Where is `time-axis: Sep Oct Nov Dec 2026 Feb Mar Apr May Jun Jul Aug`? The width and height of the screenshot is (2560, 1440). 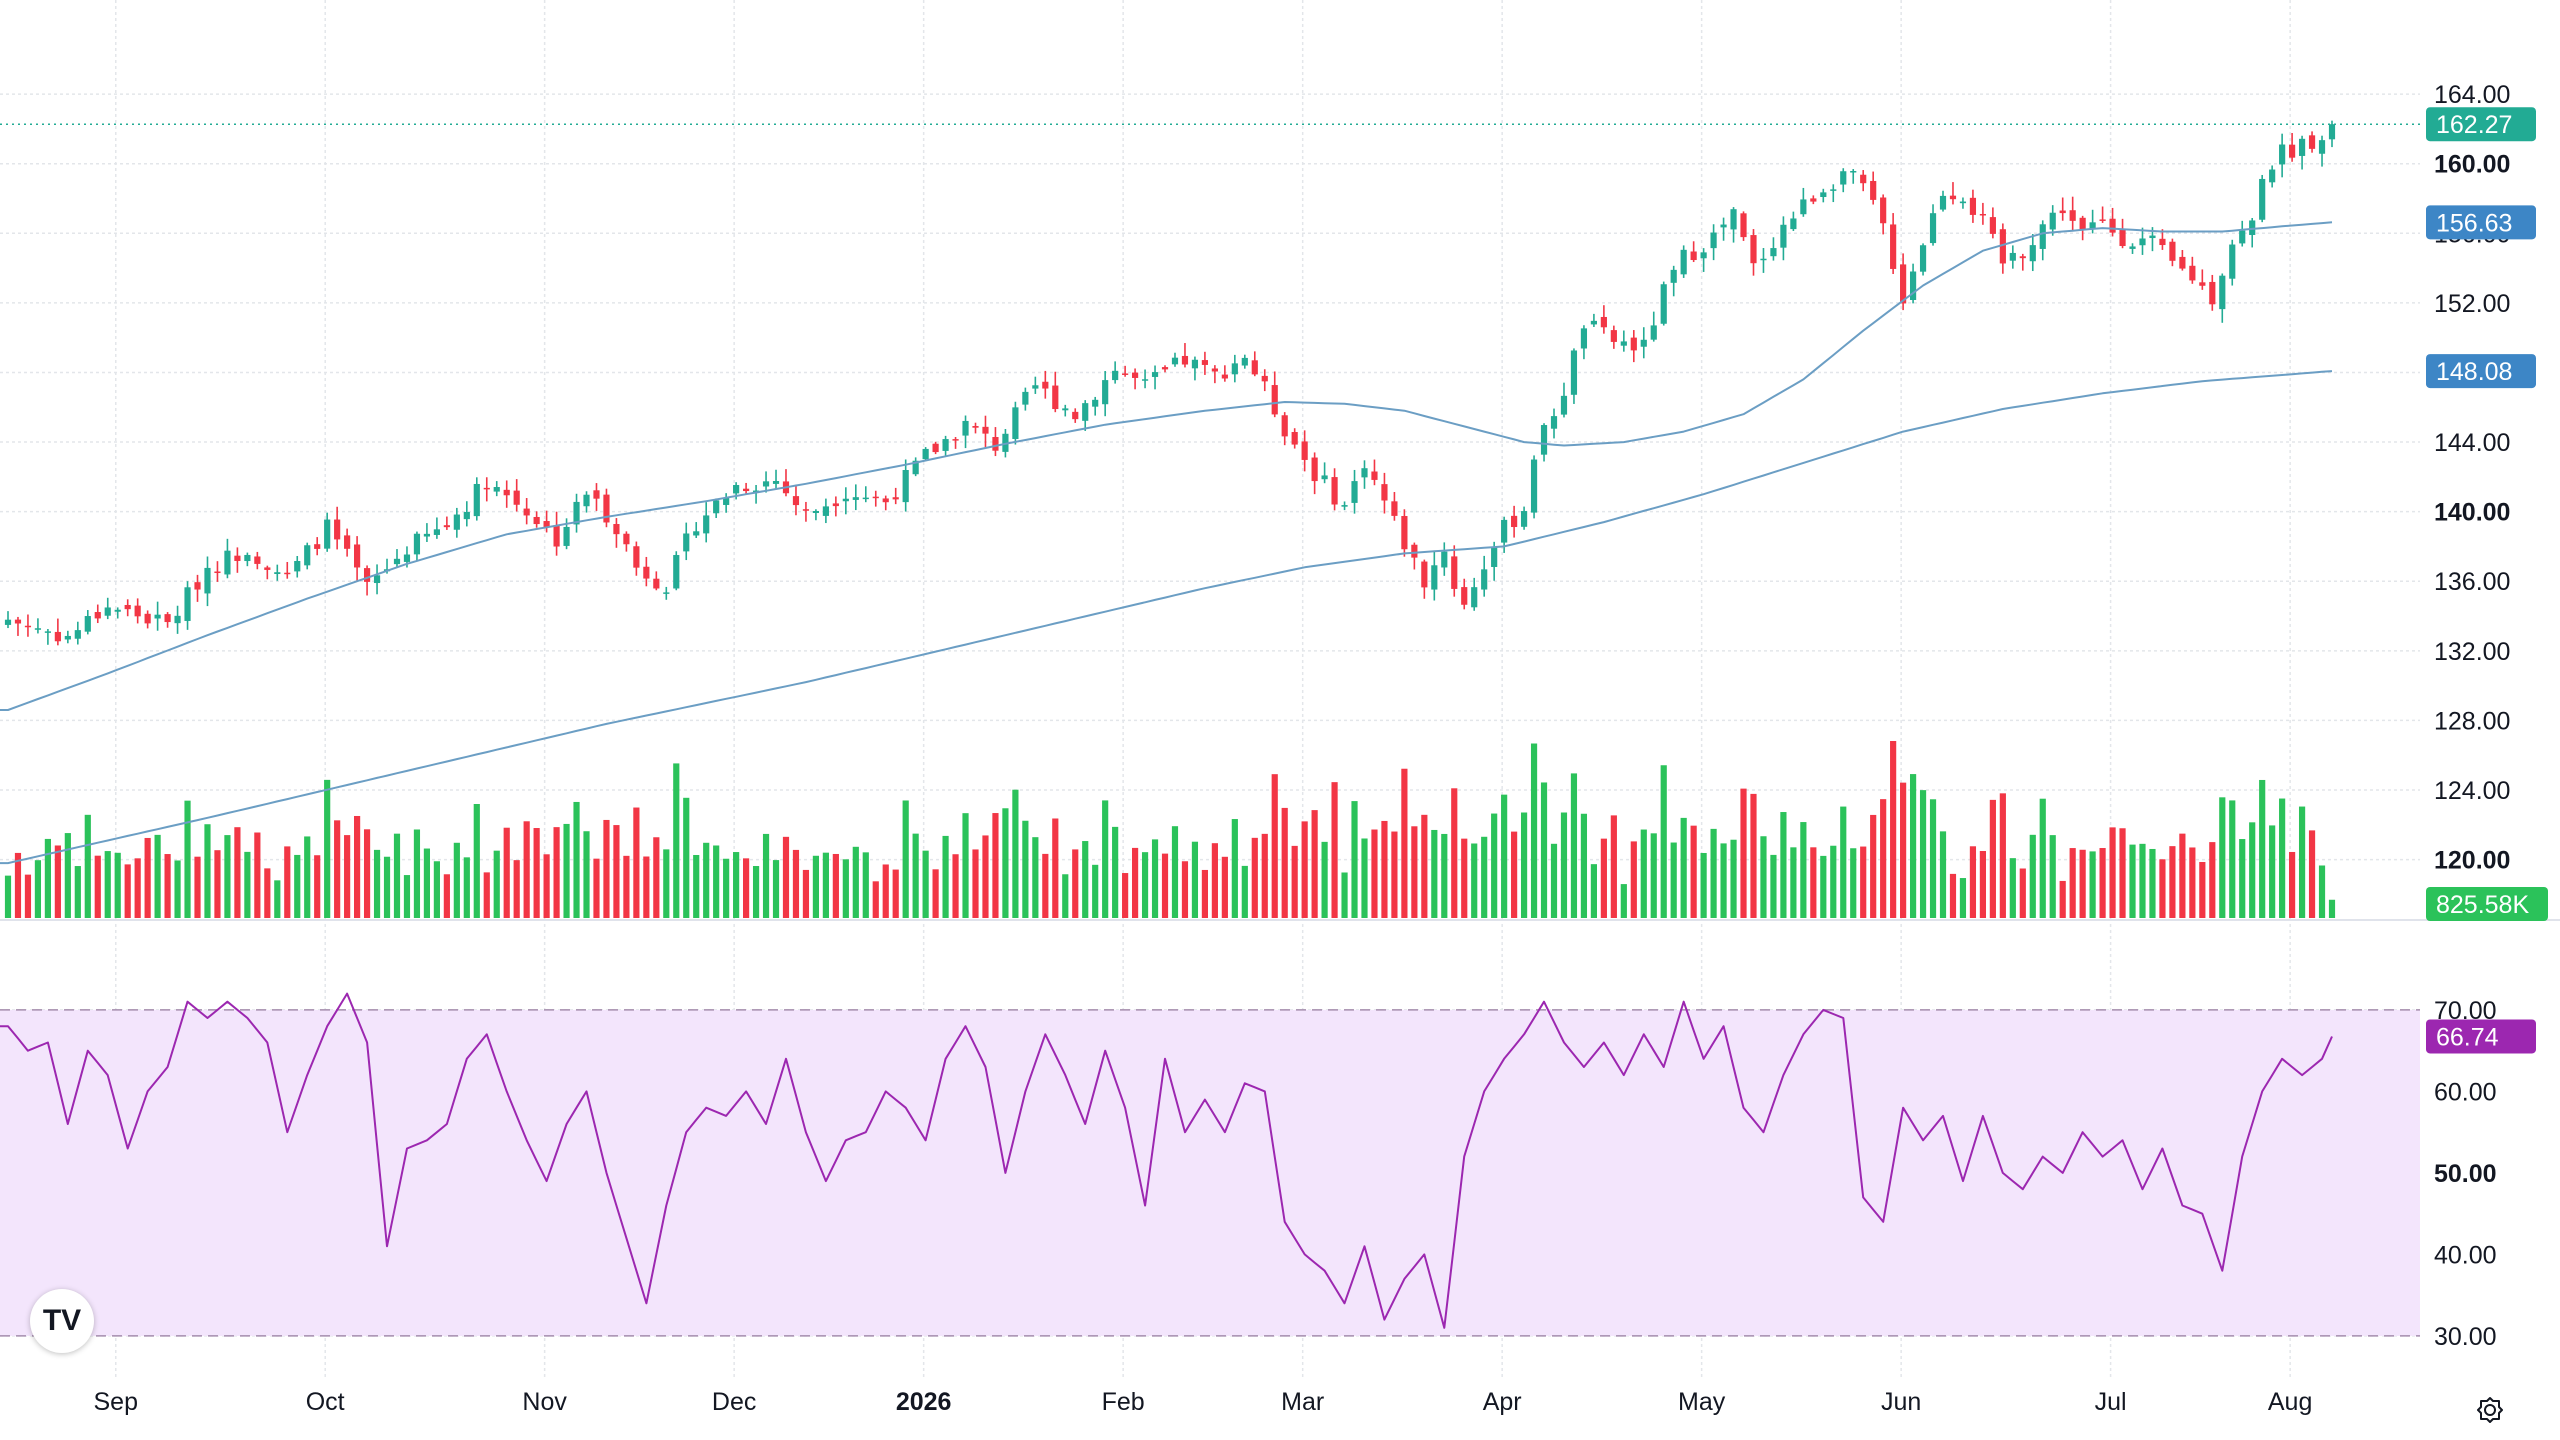
time-axis: Sep Oct Nov Dec 2026 Feb Mar Apr May Jun Jul Aug is located at coordinates (1203, 1402).